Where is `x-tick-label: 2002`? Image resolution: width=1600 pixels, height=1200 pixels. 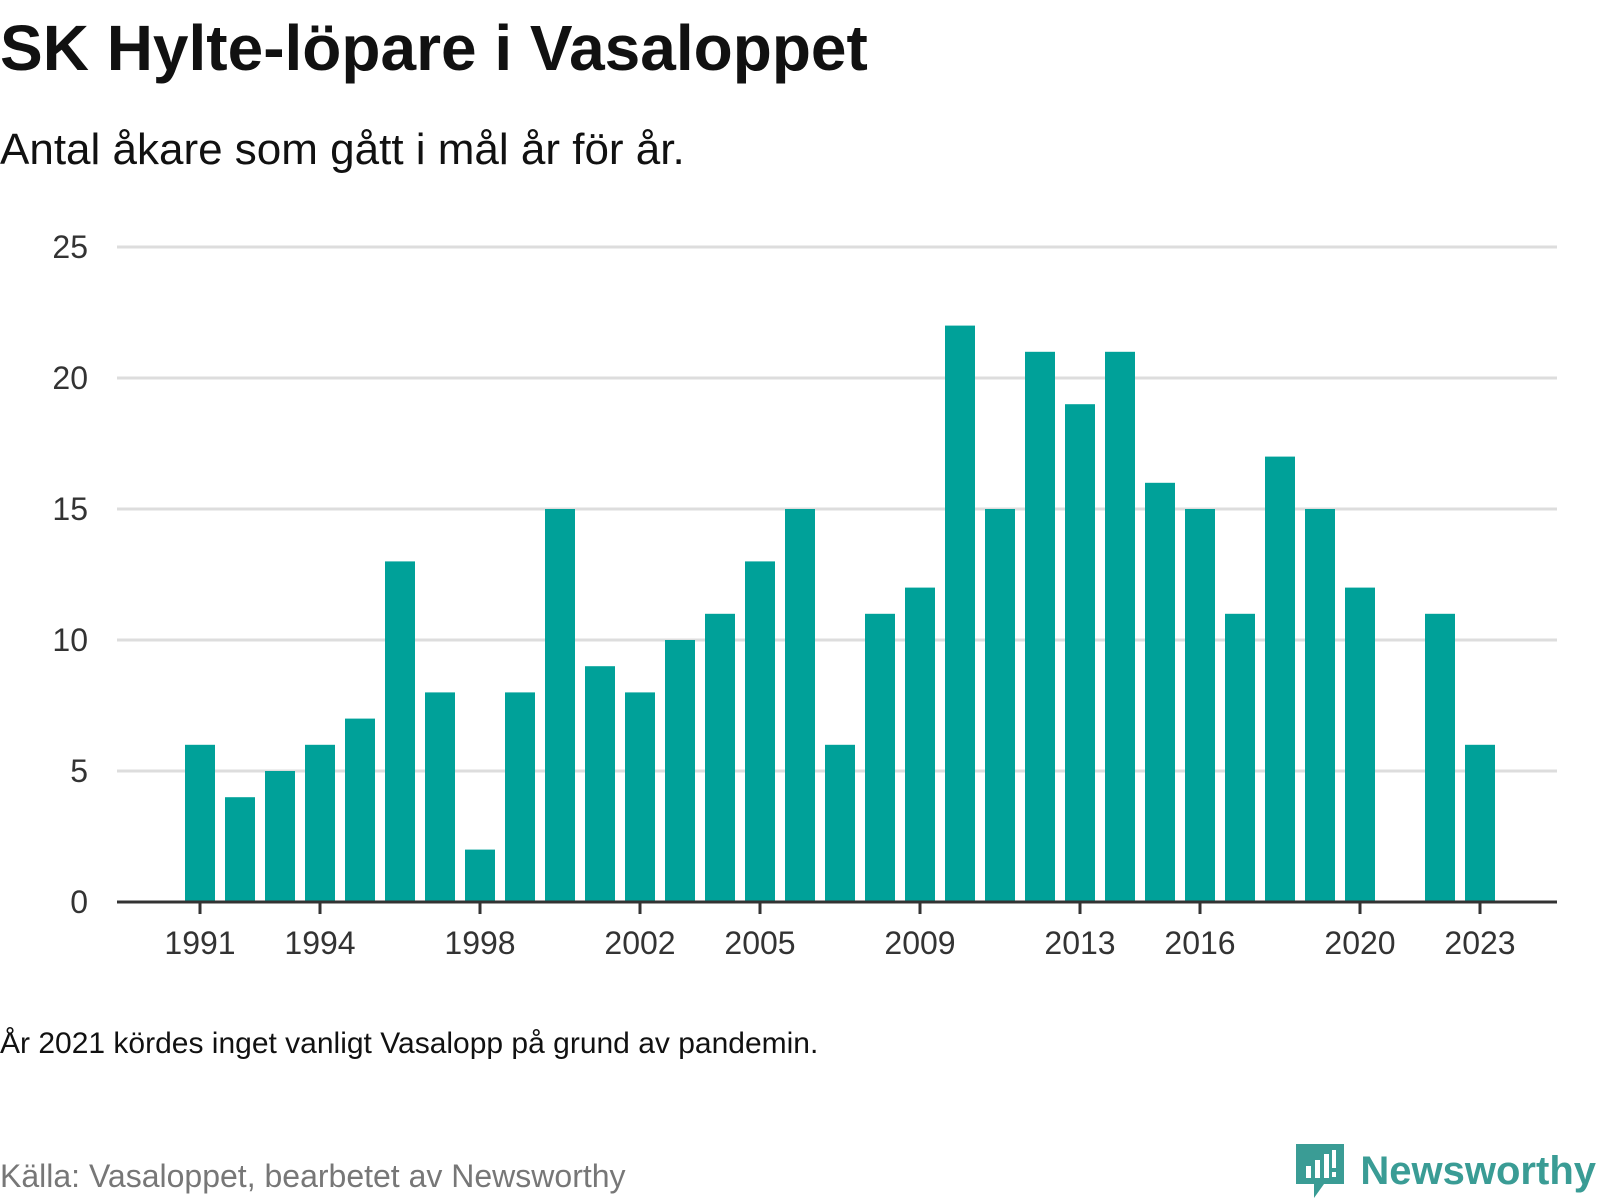
x-tick-label: 2002 is located at coordinates (639, 943).